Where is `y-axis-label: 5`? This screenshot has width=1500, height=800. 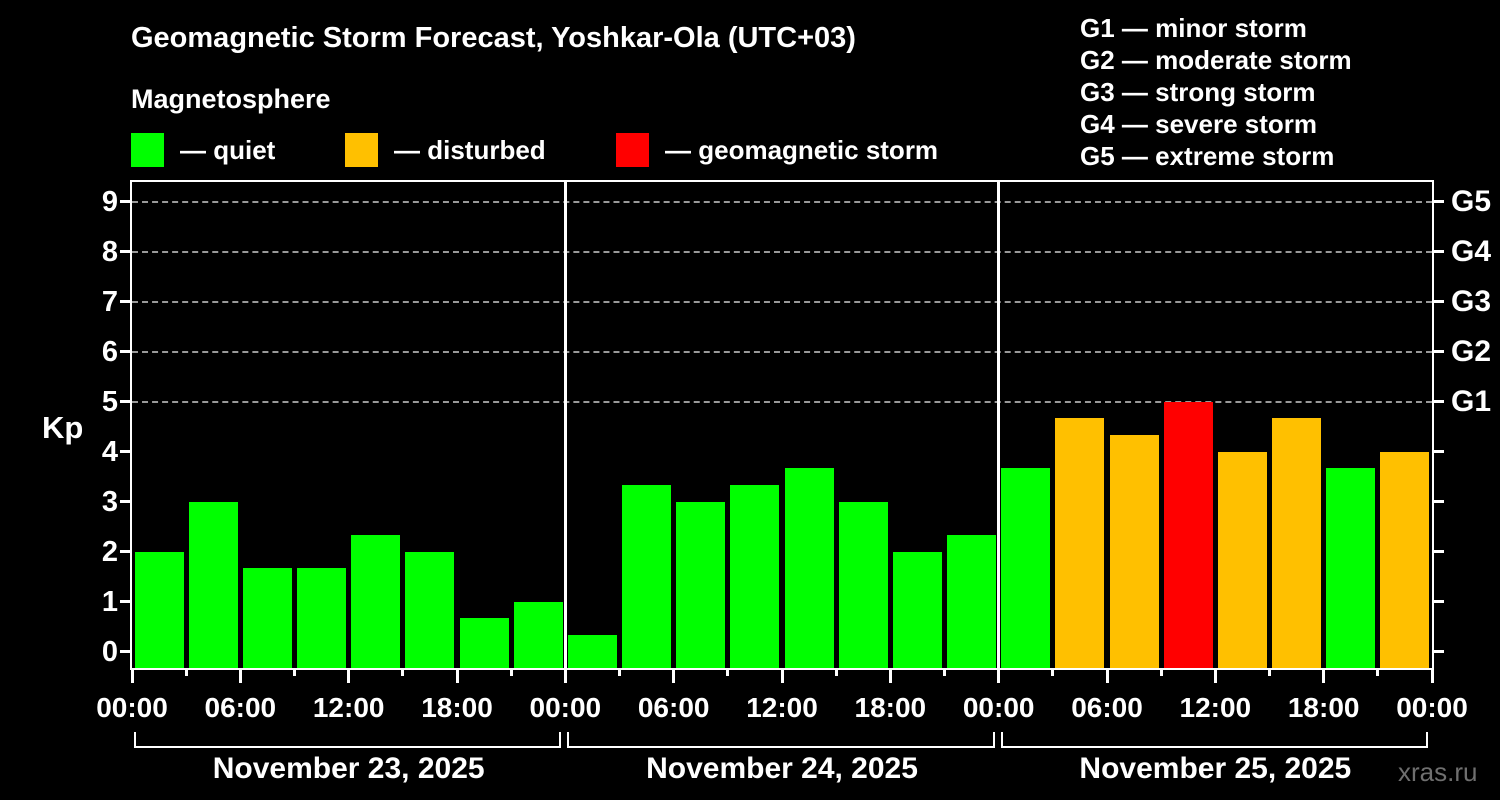 y-axis-label: 5 is located at coordinates (109, 401).